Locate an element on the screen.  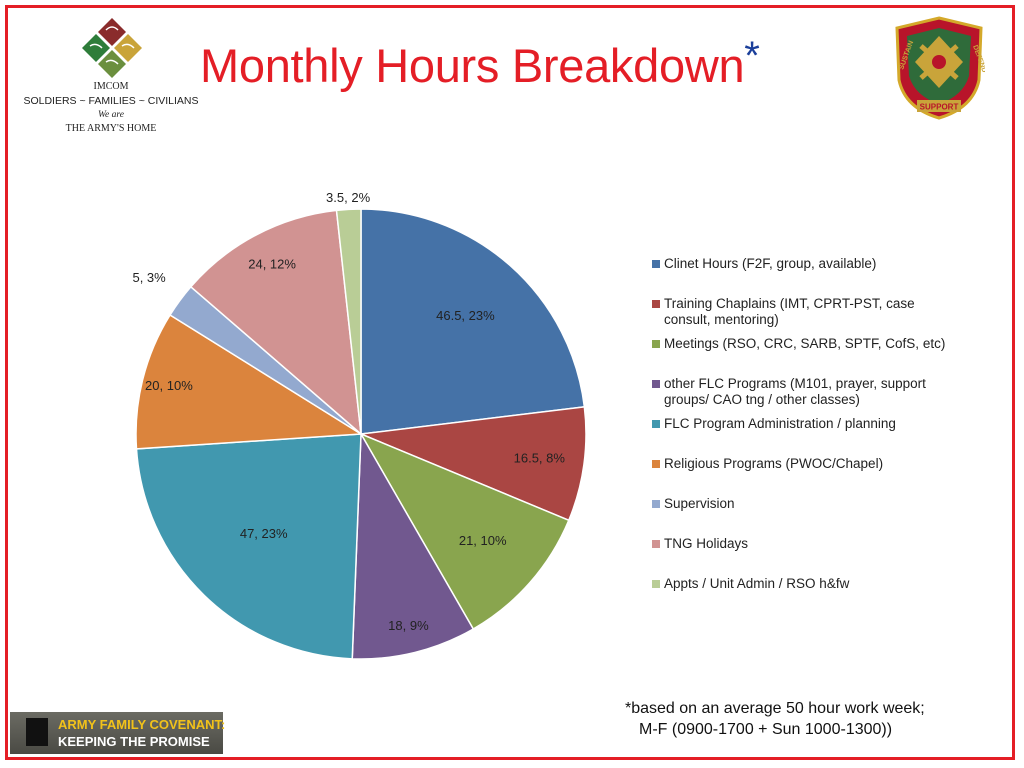
legend-label: Religious Programs (PWOC/Chapel) is located at coordinates (774, 463).